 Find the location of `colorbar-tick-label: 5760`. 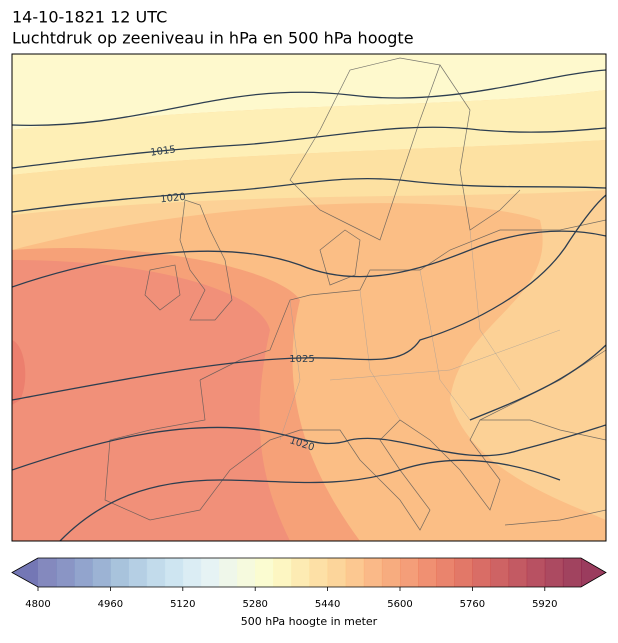

colorbar-tick-label: 5760 is located at coordinates (472, 604).